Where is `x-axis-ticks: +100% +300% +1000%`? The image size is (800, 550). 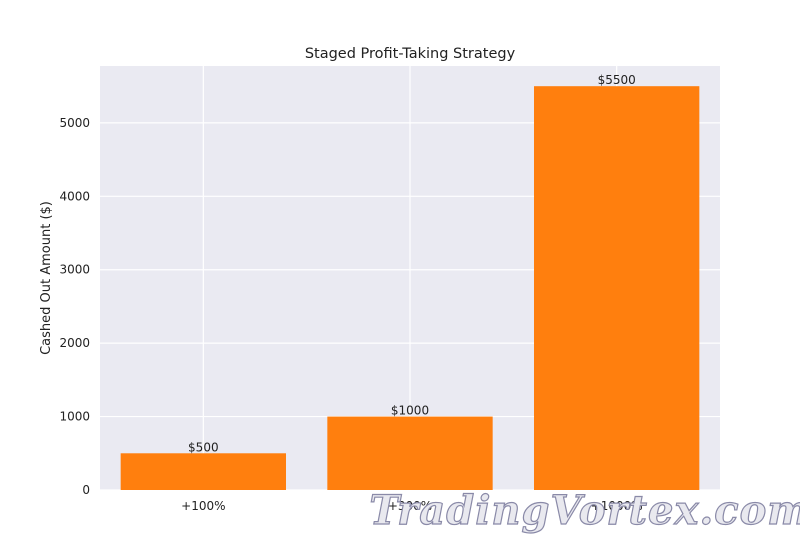 x-axis-ticks: +100% +300% +1000% is located at coordinates (412, 506).